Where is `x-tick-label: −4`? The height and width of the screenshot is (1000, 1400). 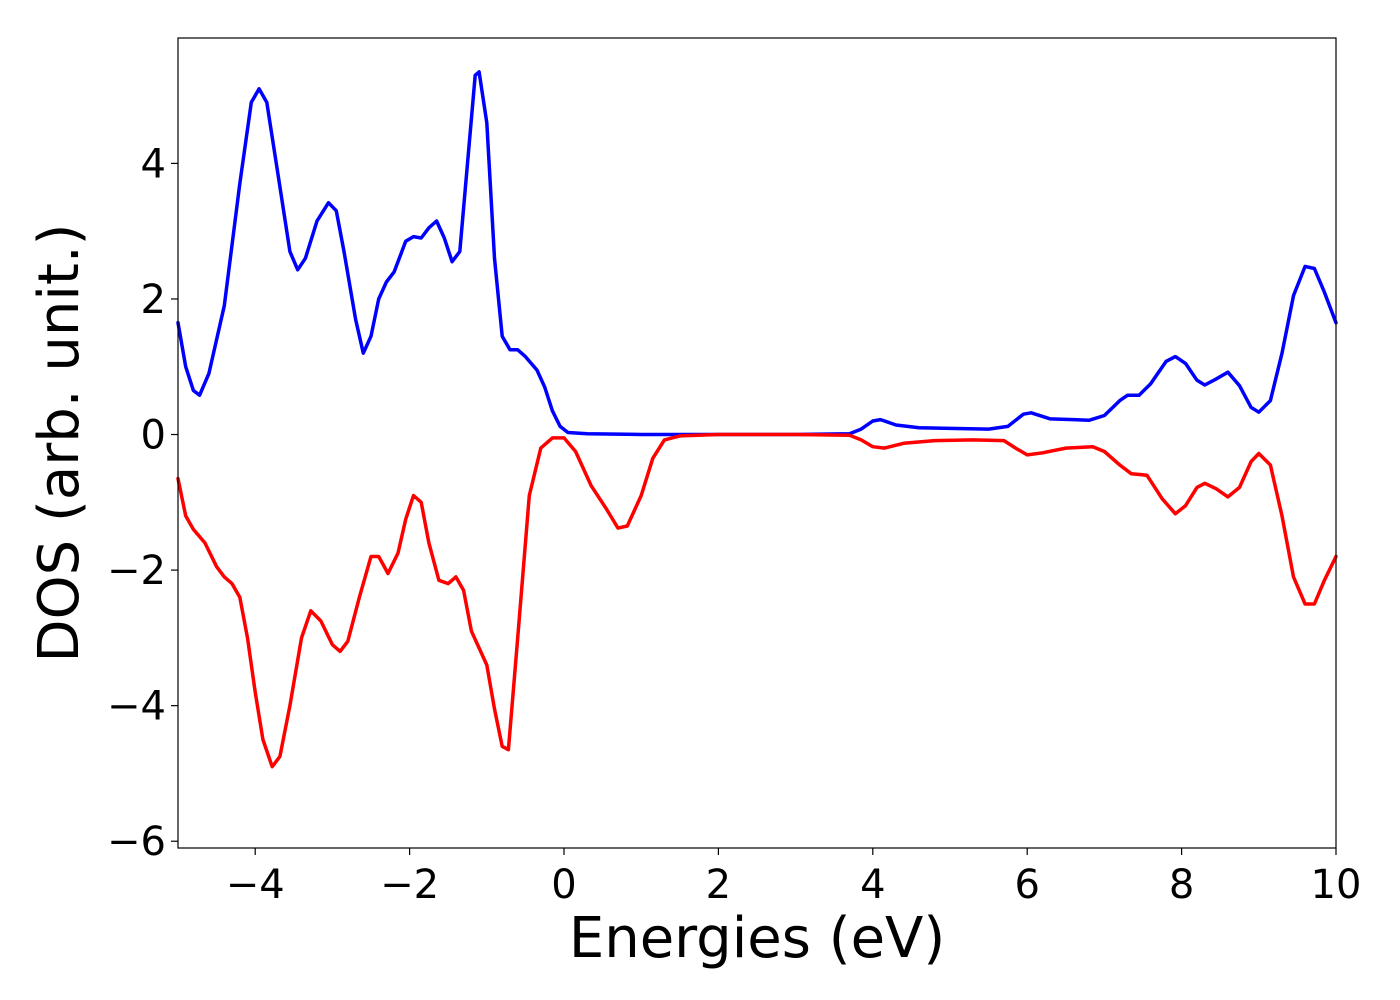
x-tick-label: −4 is located at coordinates (255, 885).